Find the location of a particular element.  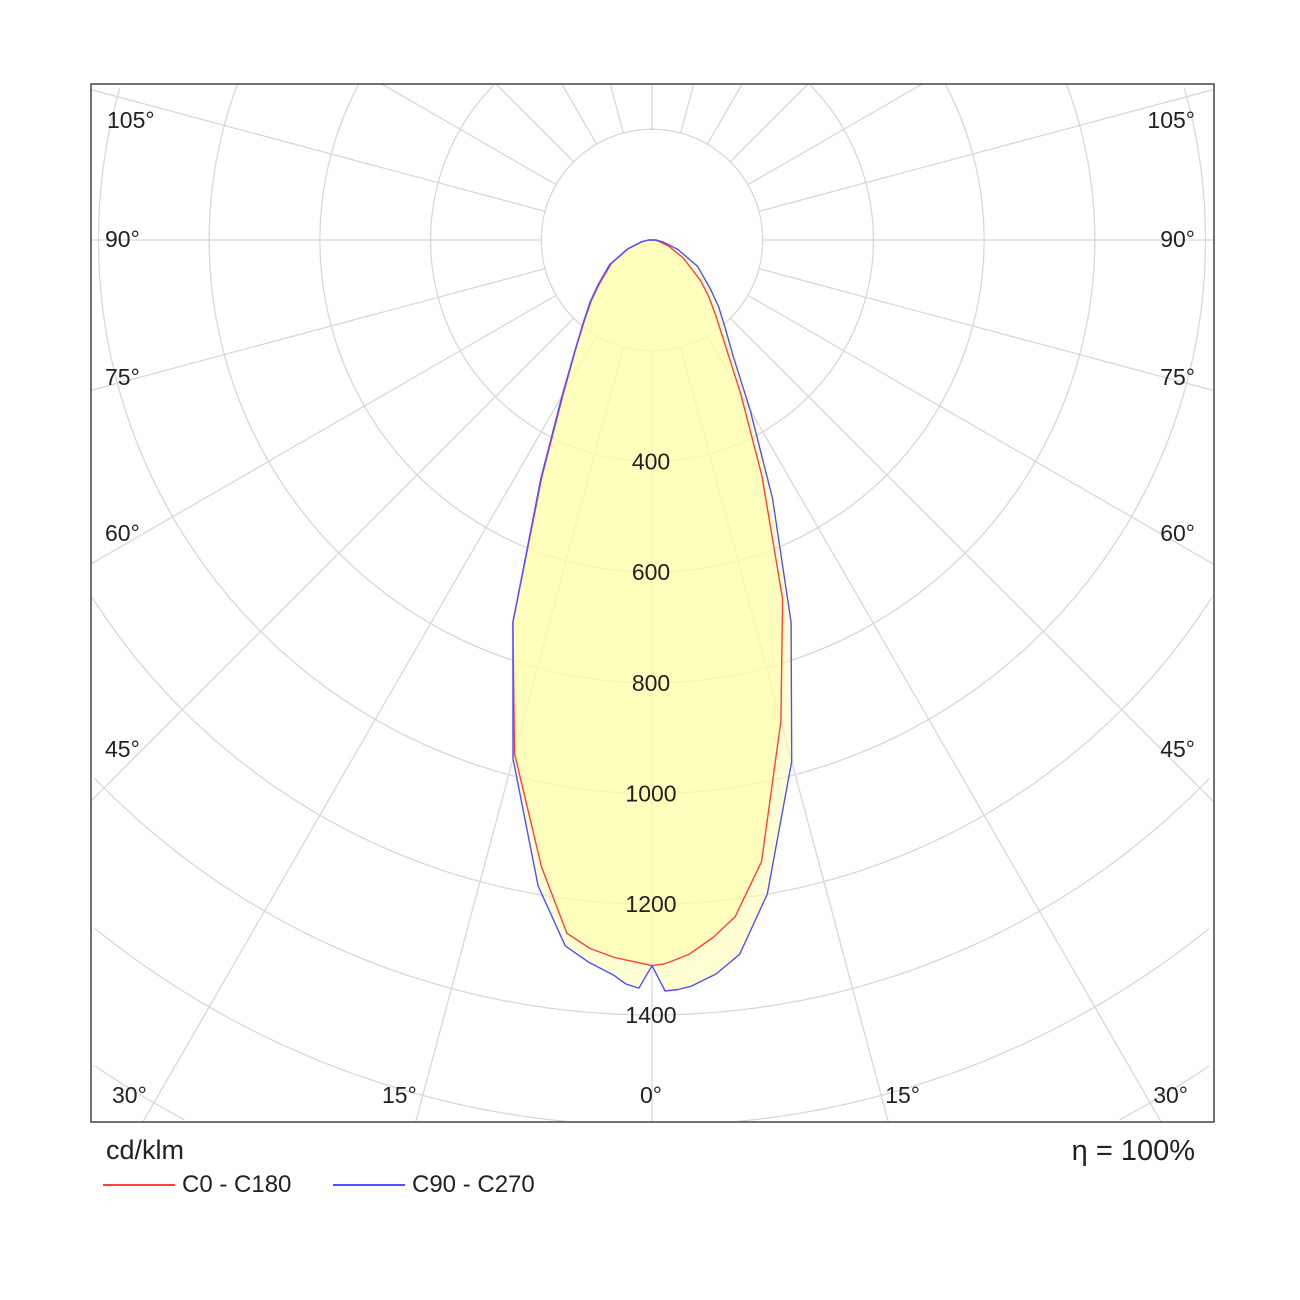

radial-tick-label: 400 is located at coordinates (651, 461).